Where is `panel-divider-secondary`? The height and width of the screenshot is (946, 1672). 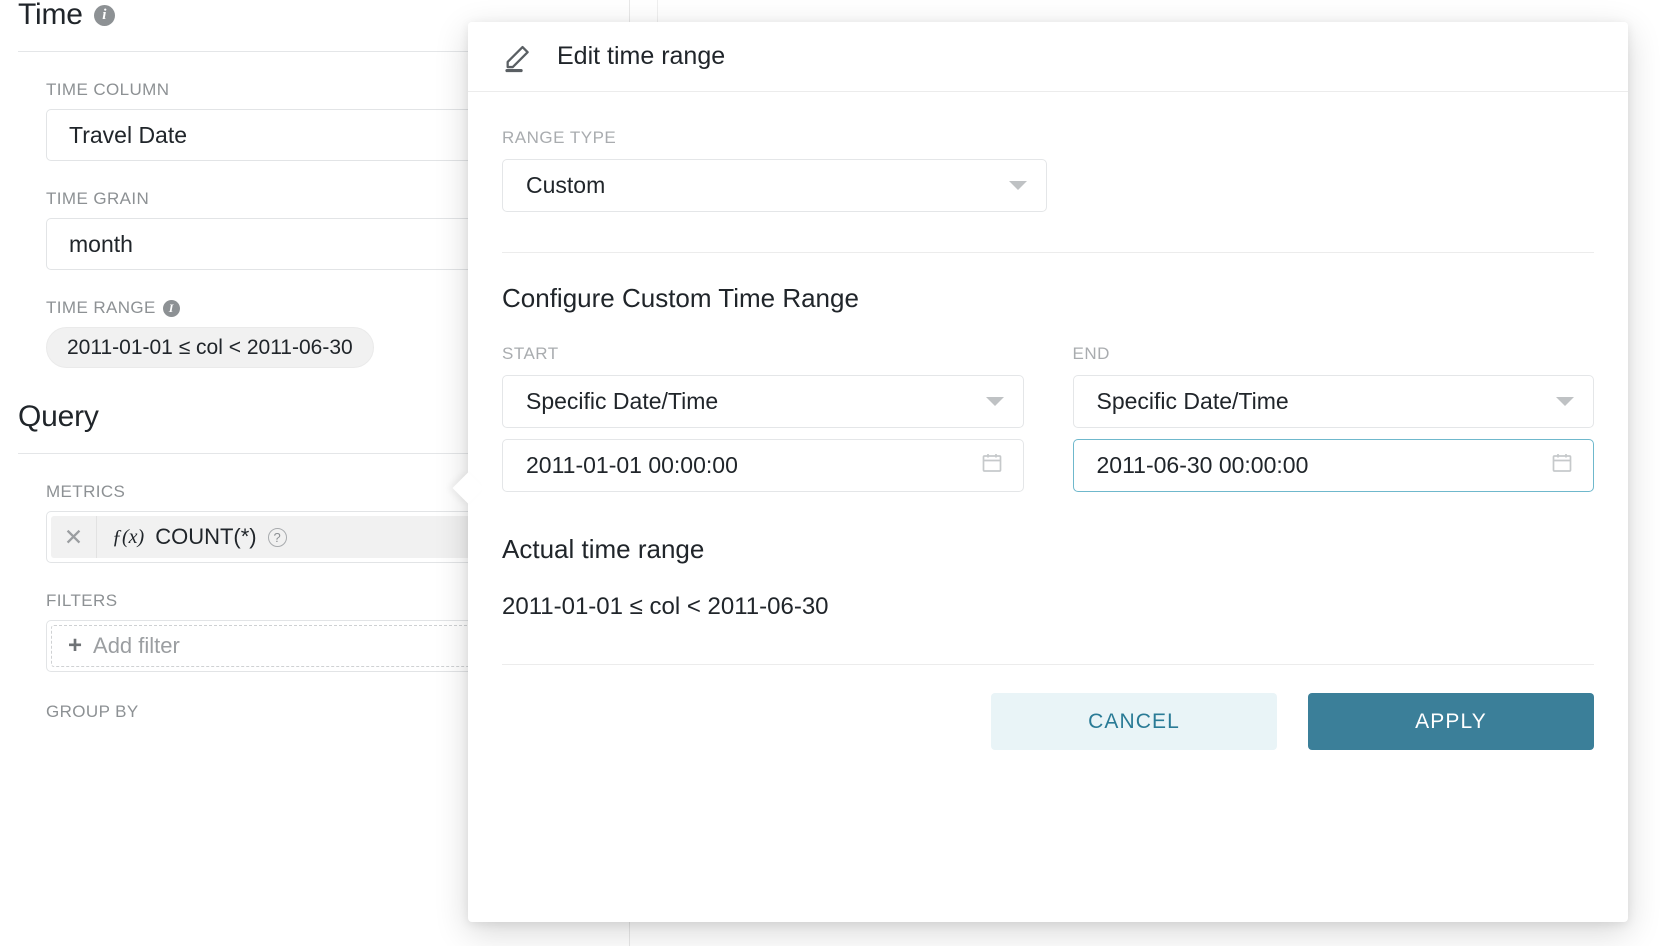 panel-divider-secondary is located at coordinates (657, 15).